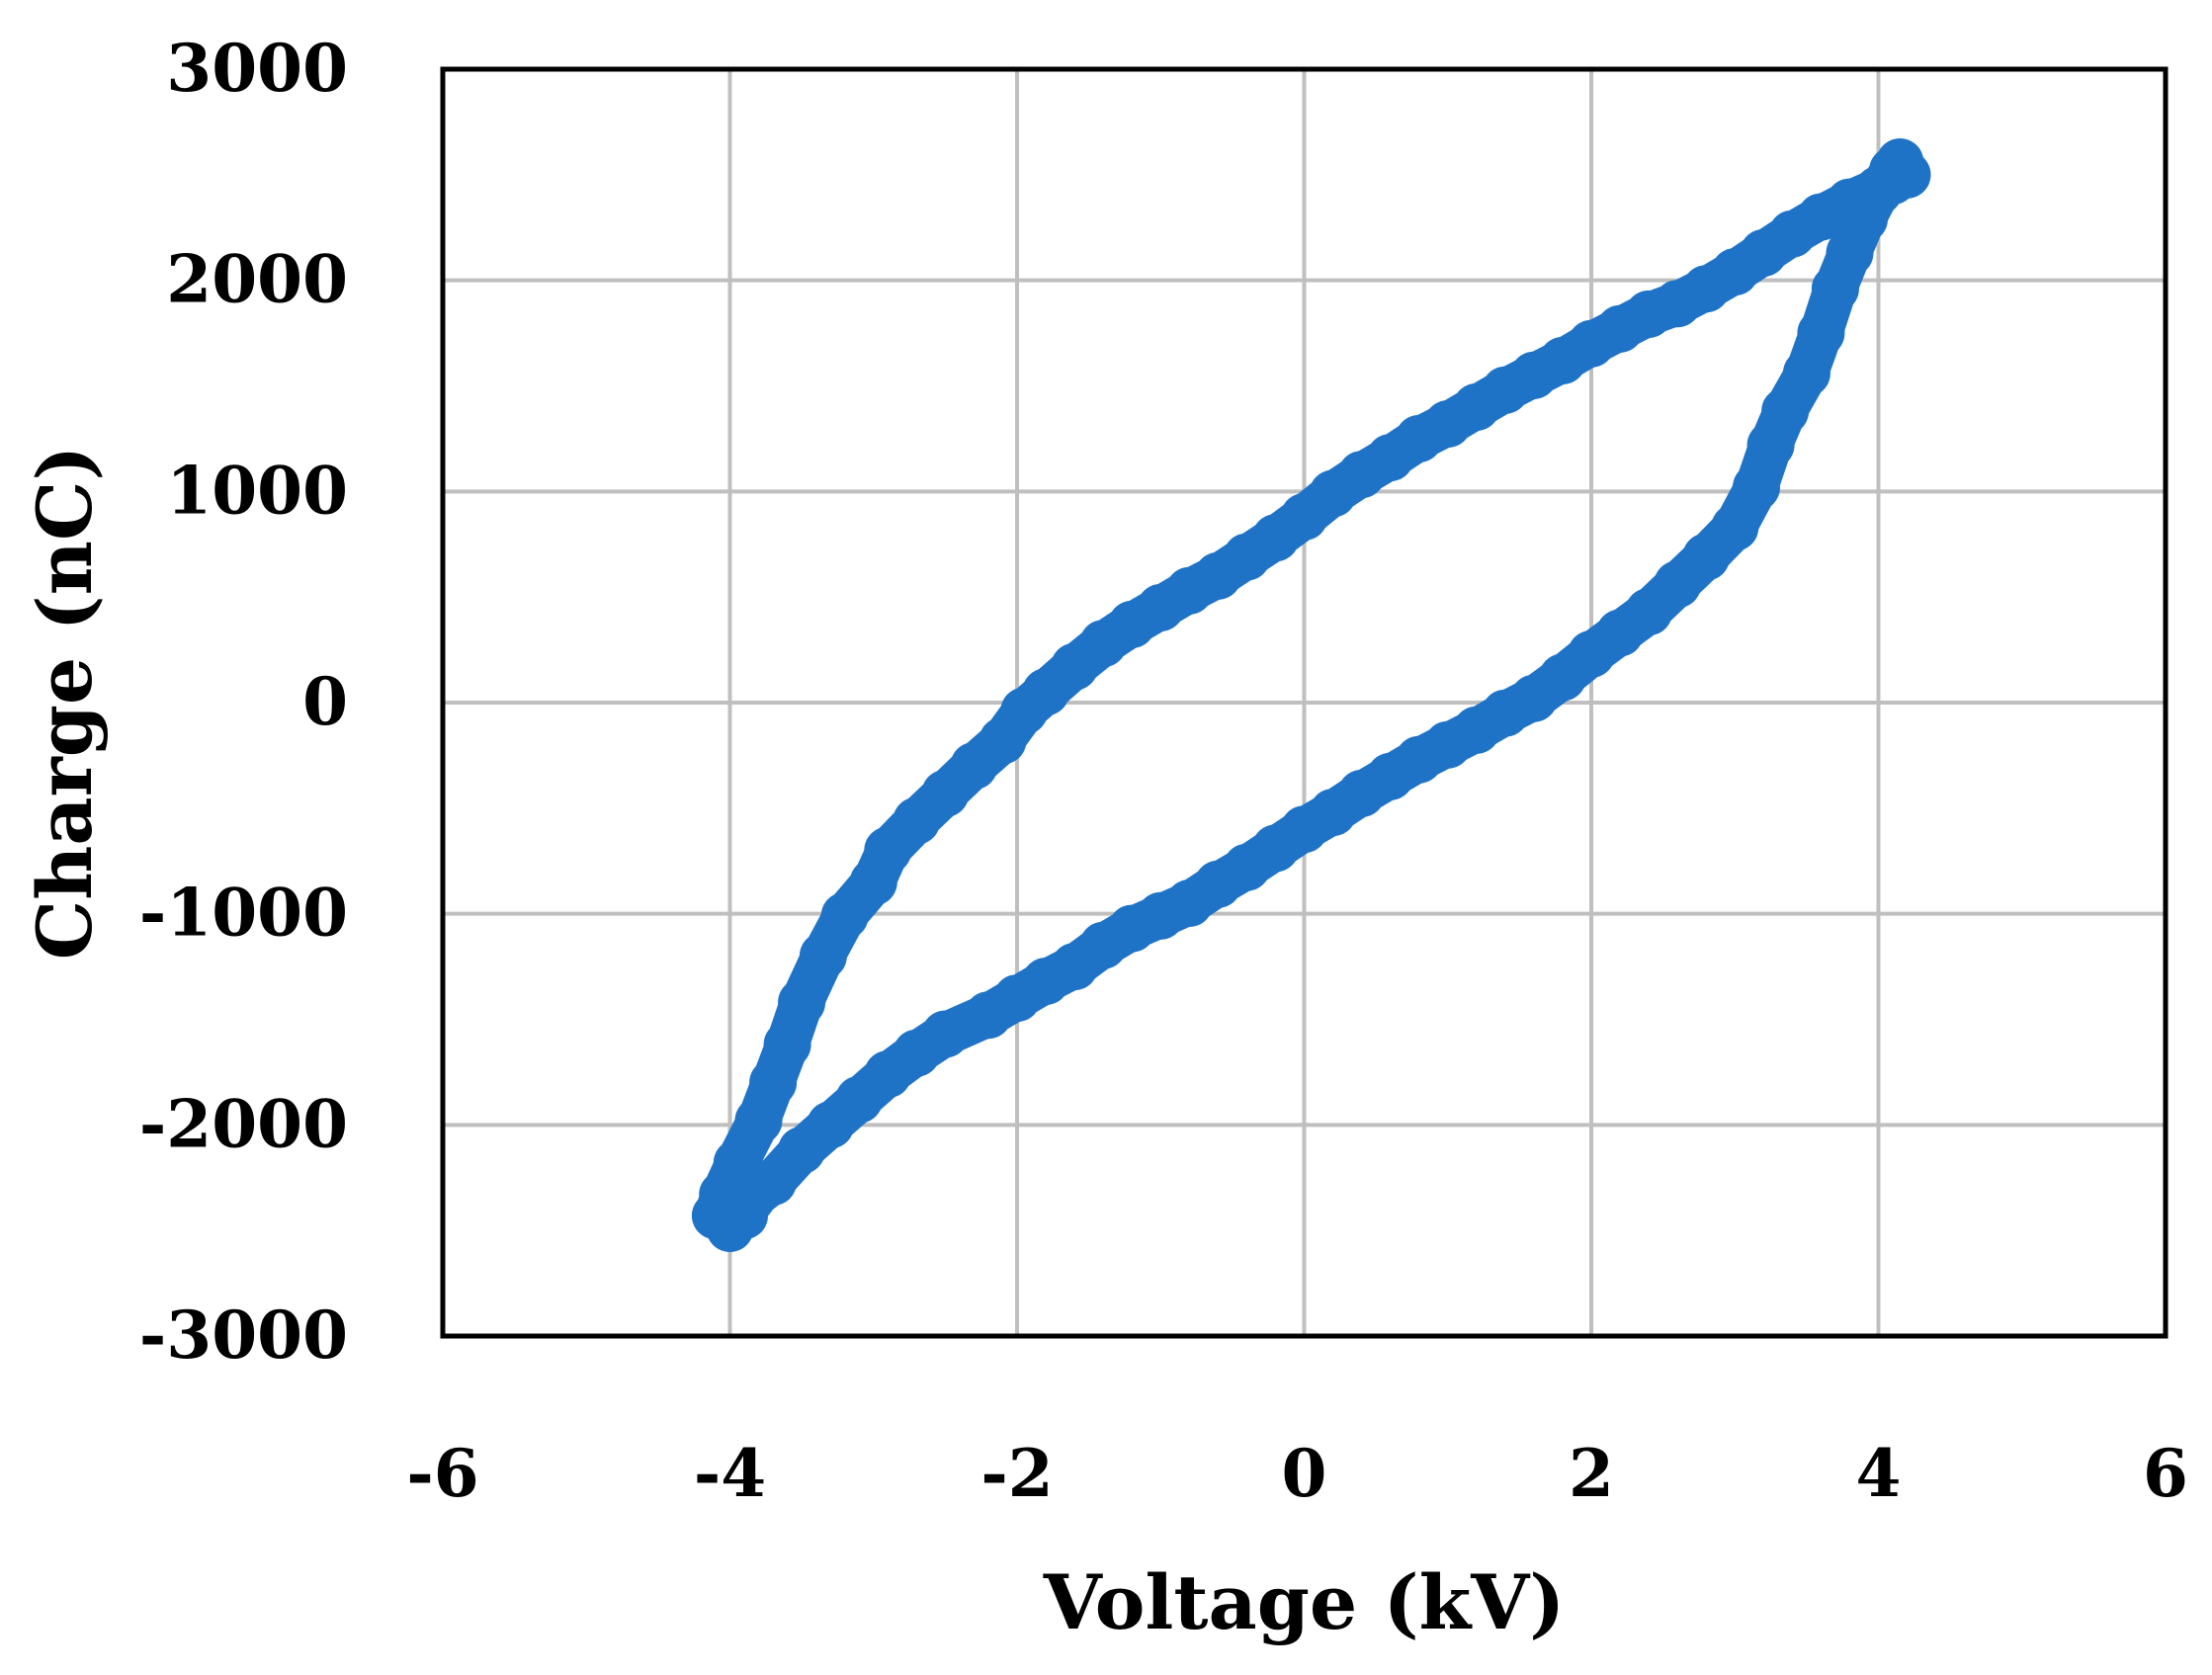  I want to click on x-tick-label: 0, so click(1304, 1473).